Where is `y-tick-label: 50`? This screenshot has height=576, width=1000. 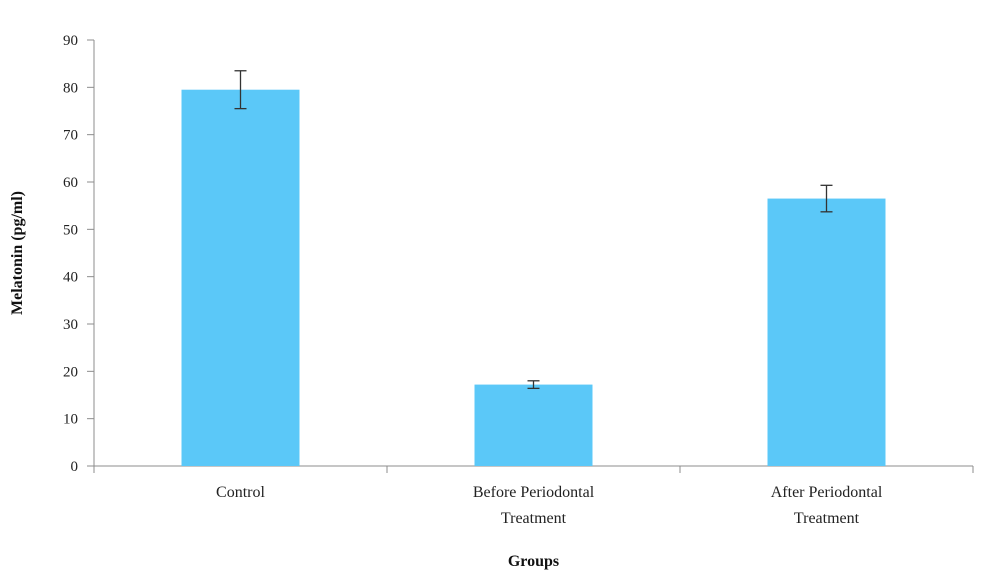 y-tick-label: 50 is located at coordinates (70, 230).